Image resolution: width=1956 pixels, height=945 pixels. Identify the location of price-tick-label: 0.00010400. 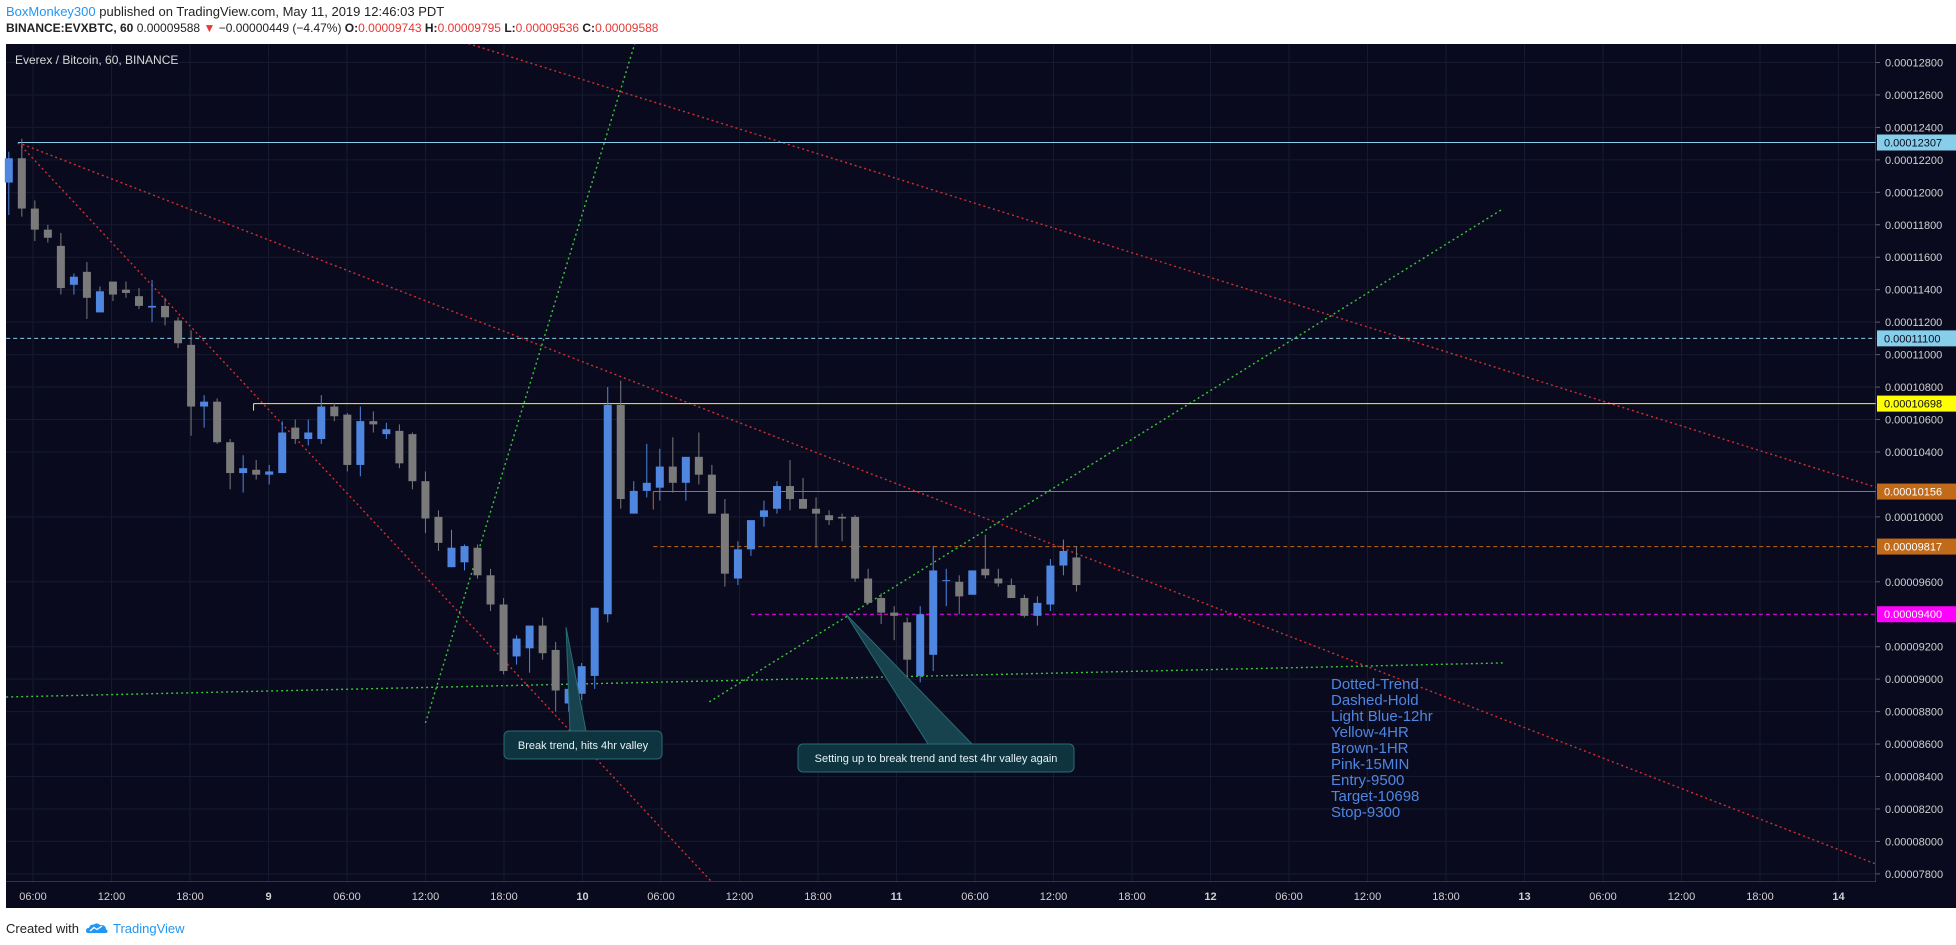
(1914, 453).